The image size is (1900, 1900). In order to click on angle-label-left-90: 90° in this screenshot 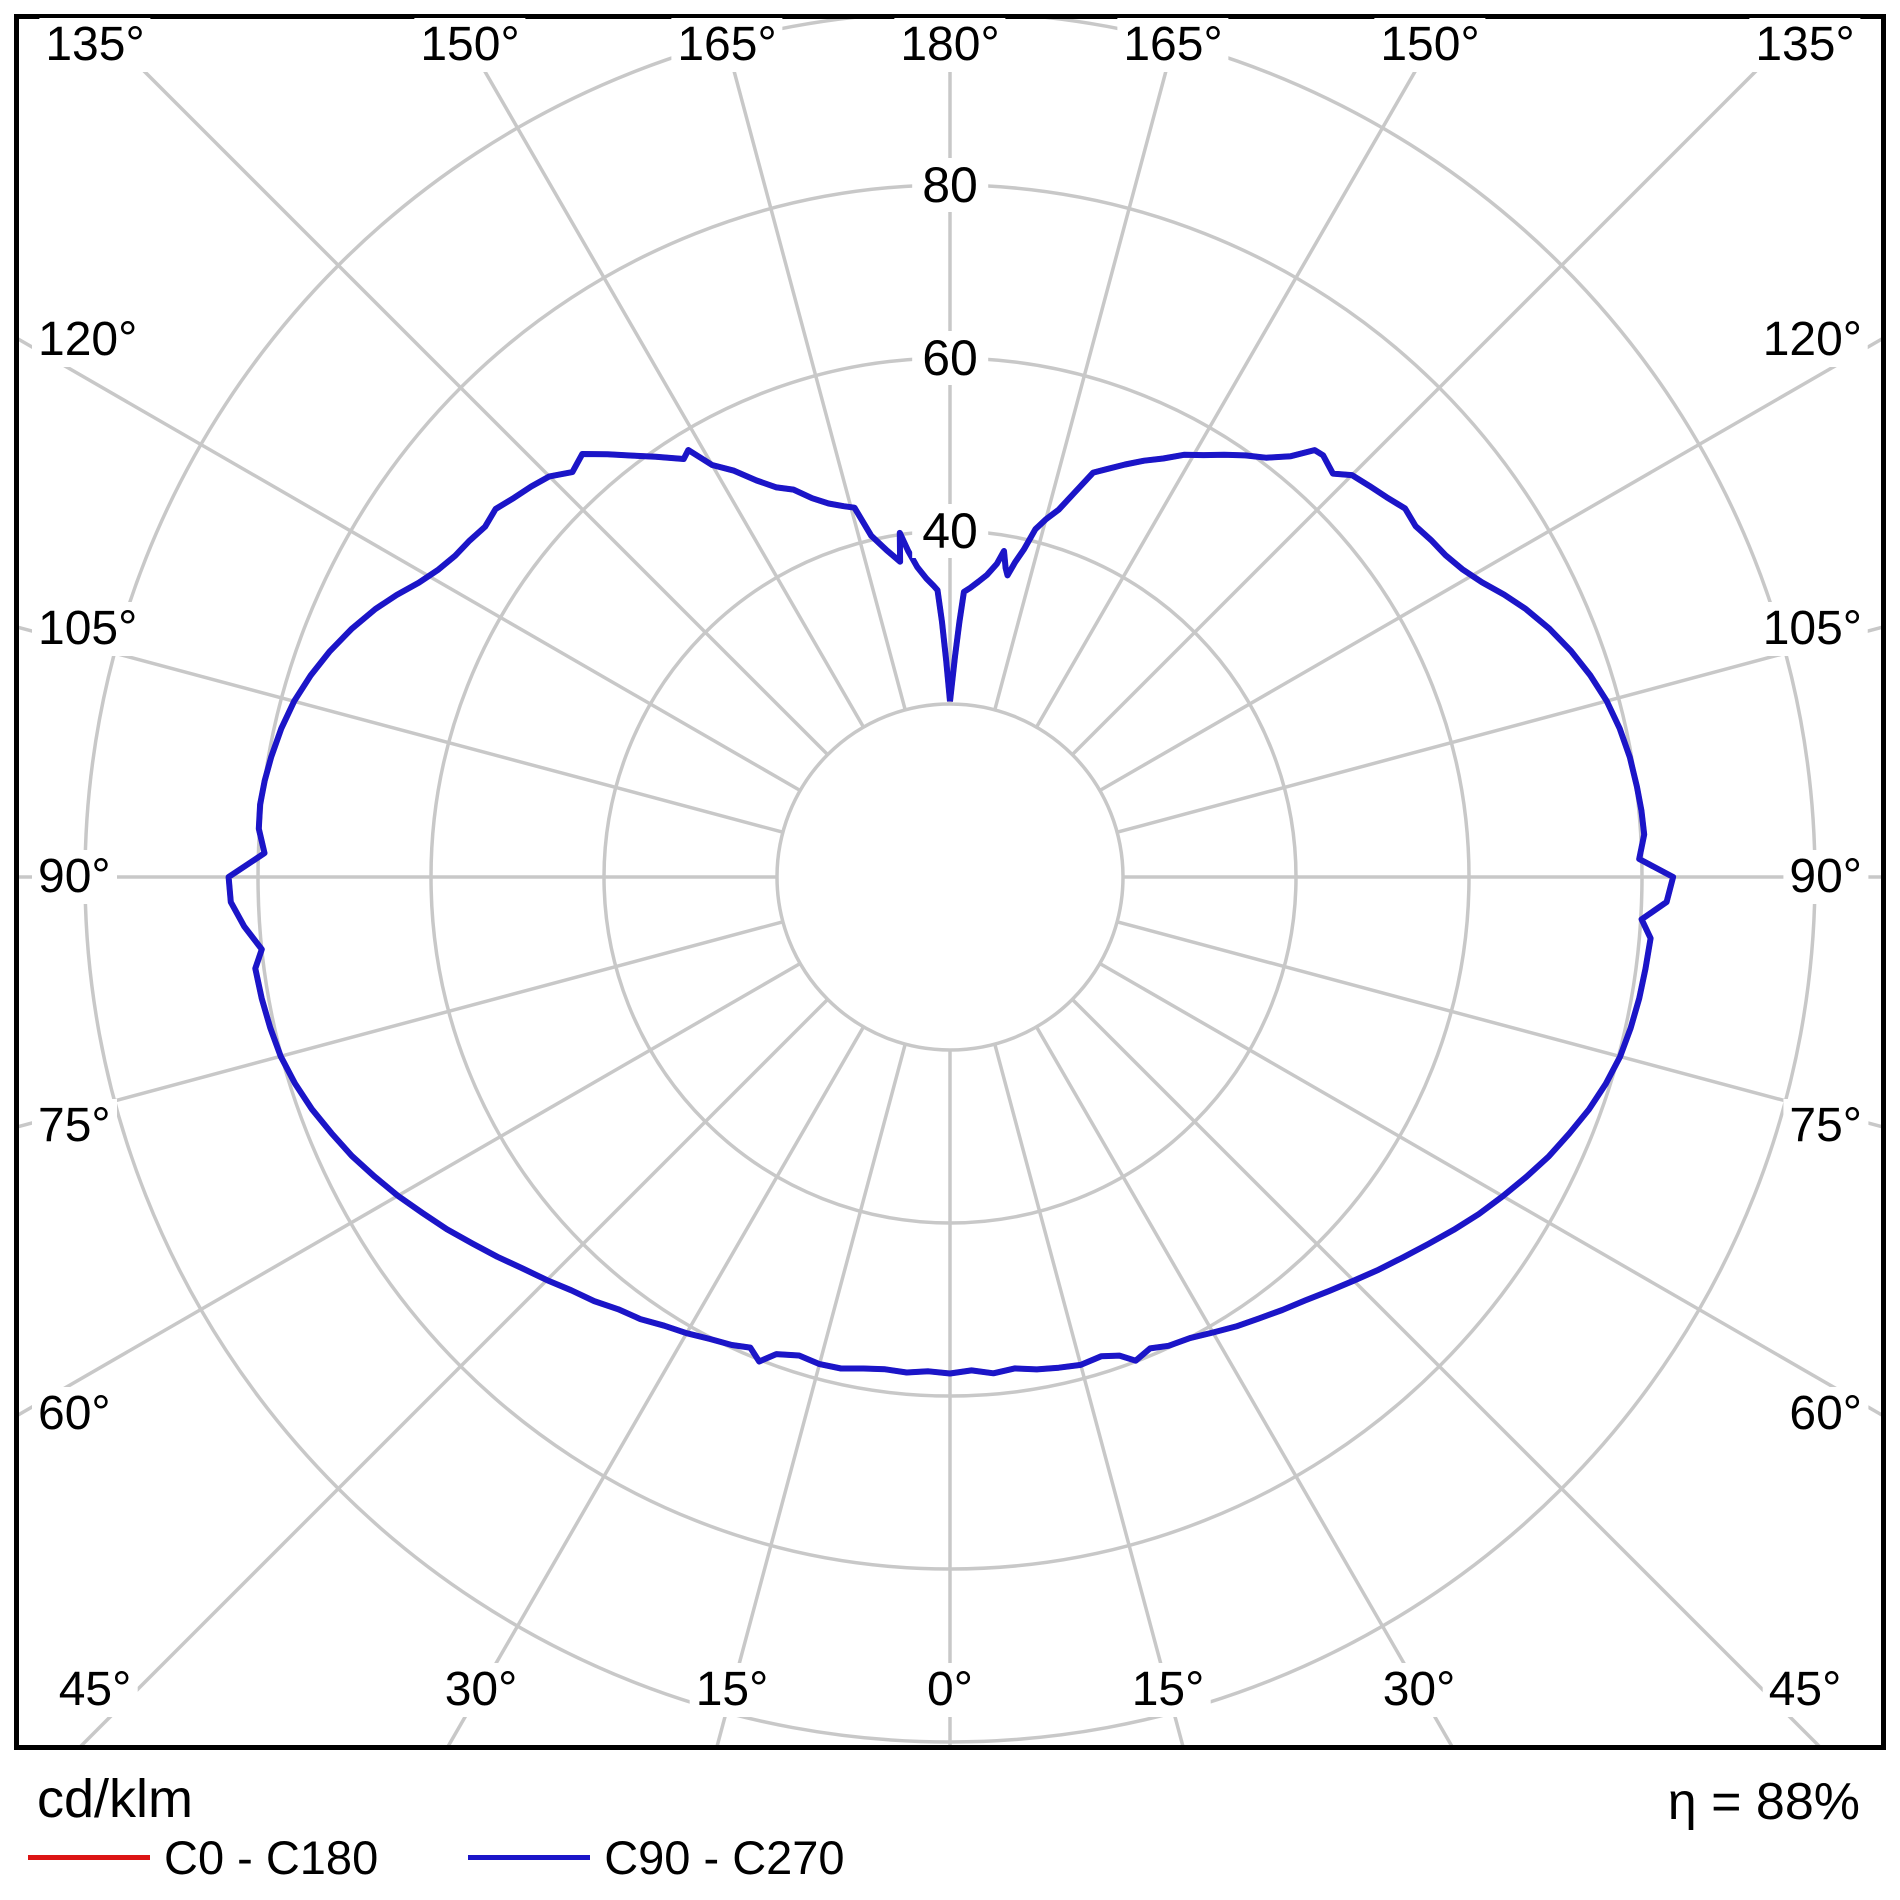, I will do `click(74, 877)`.